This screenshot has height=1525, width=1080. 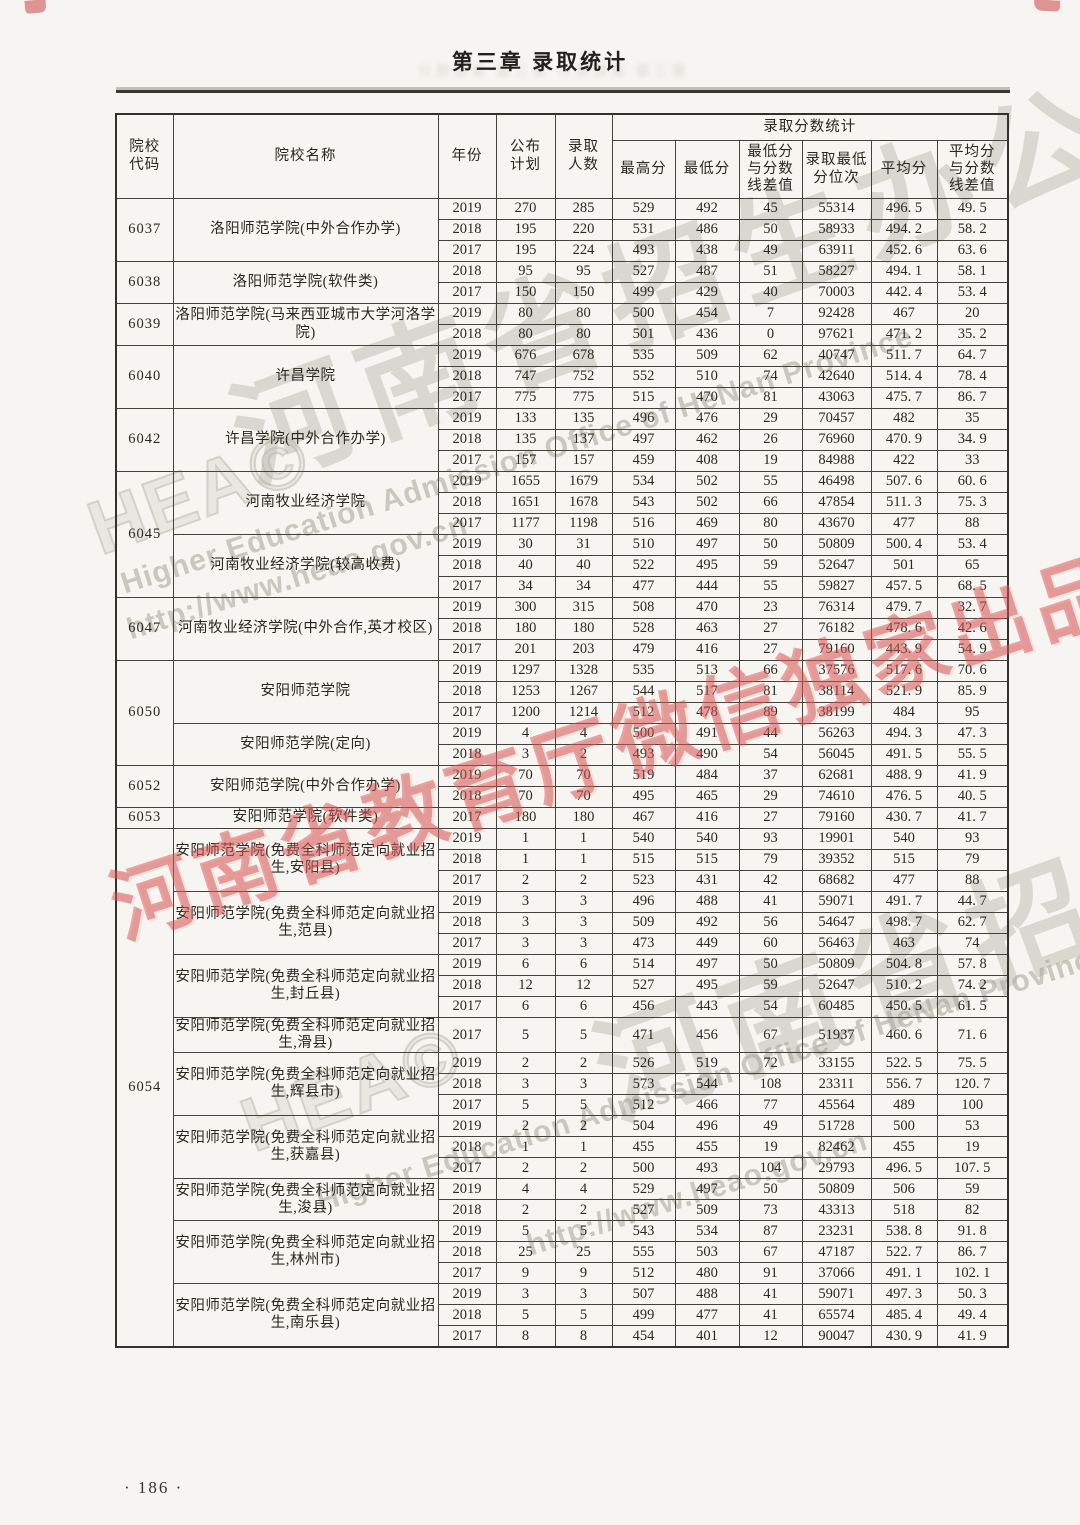 I want to click on stat-cell: 42640, so click(x=836, y=377).